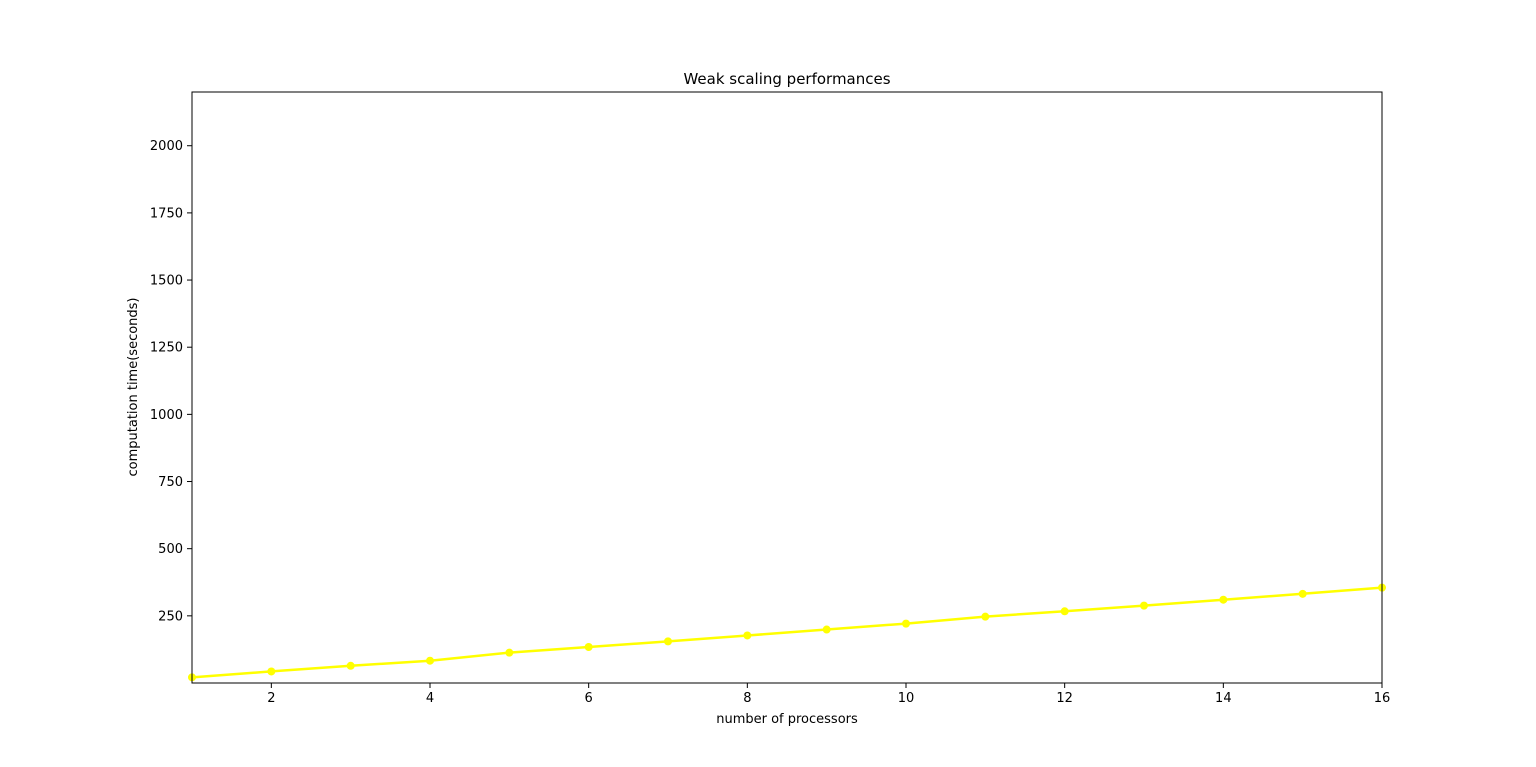 The height and width of the screenshot is (767, 1536). What do you see at coordinates (747, 698) in the screenshot?
I see `x-tick-label: 8` at bounding box center [747, 698].